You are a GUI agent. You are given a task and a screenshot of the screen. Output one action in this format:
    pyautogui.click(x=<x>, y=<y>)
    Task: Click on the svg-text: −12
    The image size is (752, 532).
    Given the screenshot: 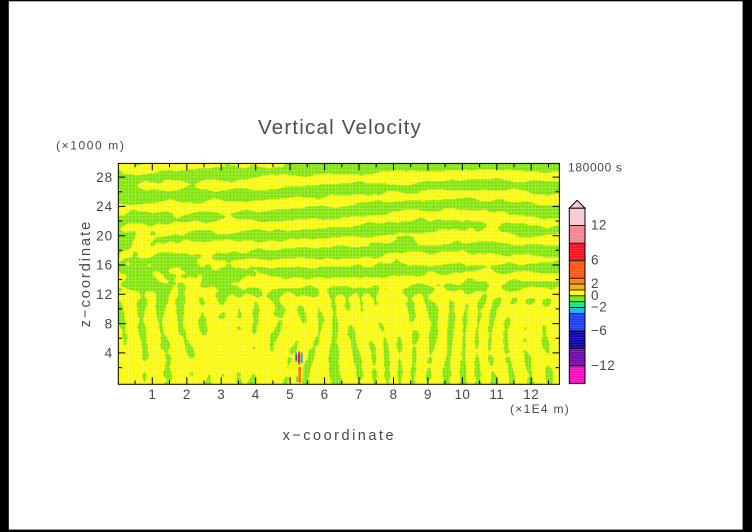 What is the action you would take?
    pyautogui.click(x=603, y=365)
    